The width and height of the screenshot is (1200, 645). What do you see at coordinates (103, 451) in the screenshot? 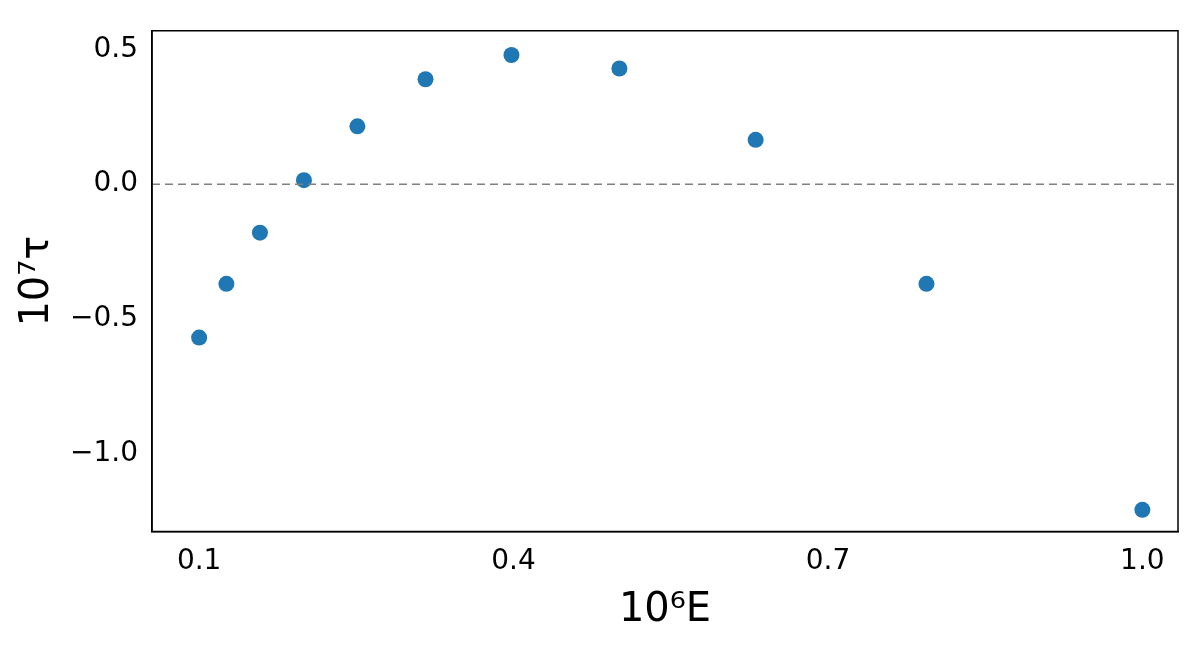
I see `y-tick-label: −1.0` at bounding box center [103, 451].